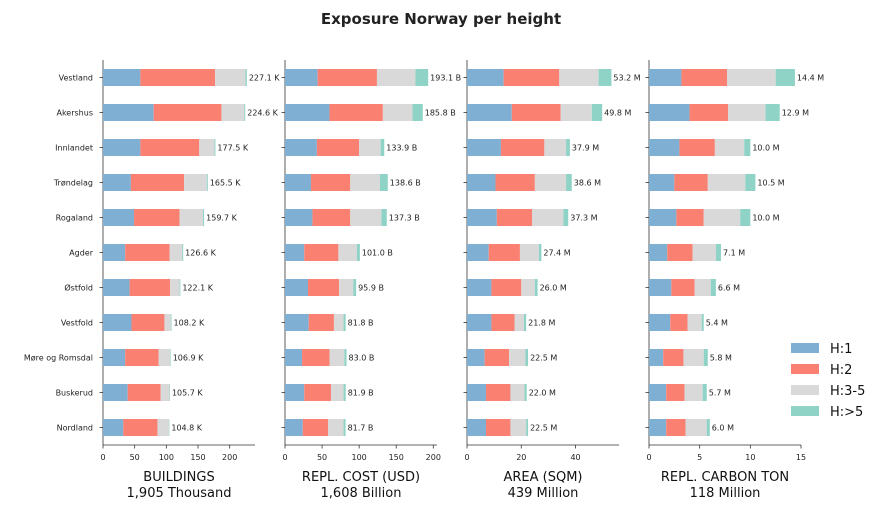 Image resolution: width=882 pixels, height=510 pixels. I want to click on bar-total-label: 126.6 K, so click(200, 253).